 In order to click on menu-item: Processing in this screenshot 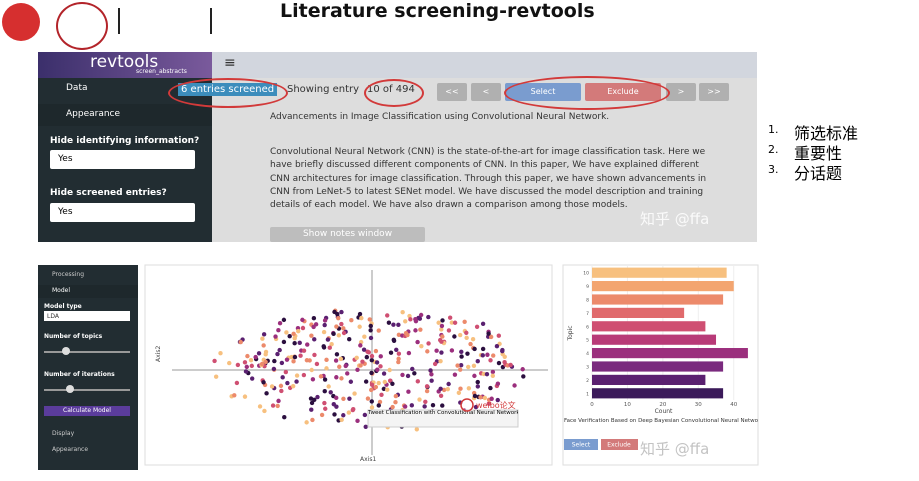, I will do `click(68, 274)`.